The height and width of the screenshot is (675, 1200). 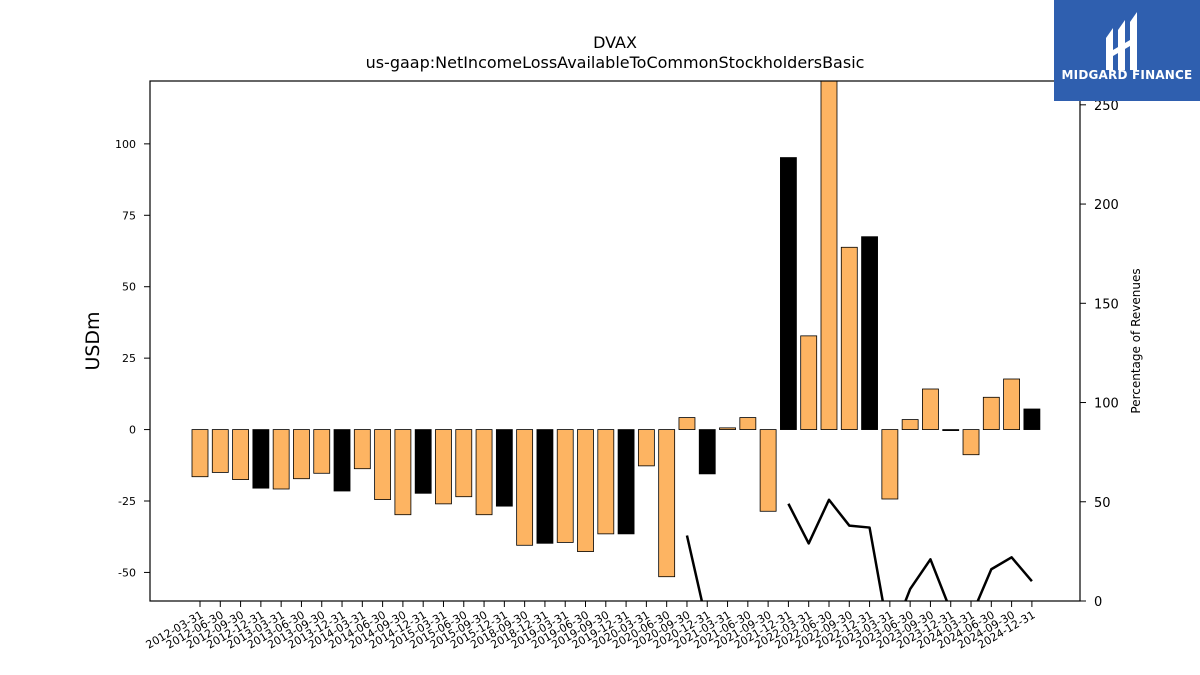 I want to click on y-tick-label: 0, so click(x=132, y=430).